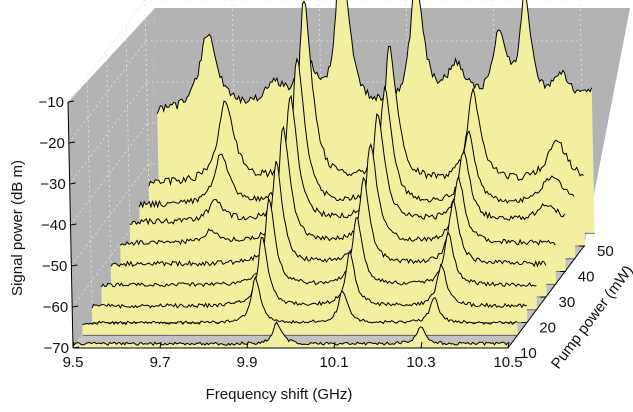  I want to click on z-tick-label: 40, so click(586, 277).